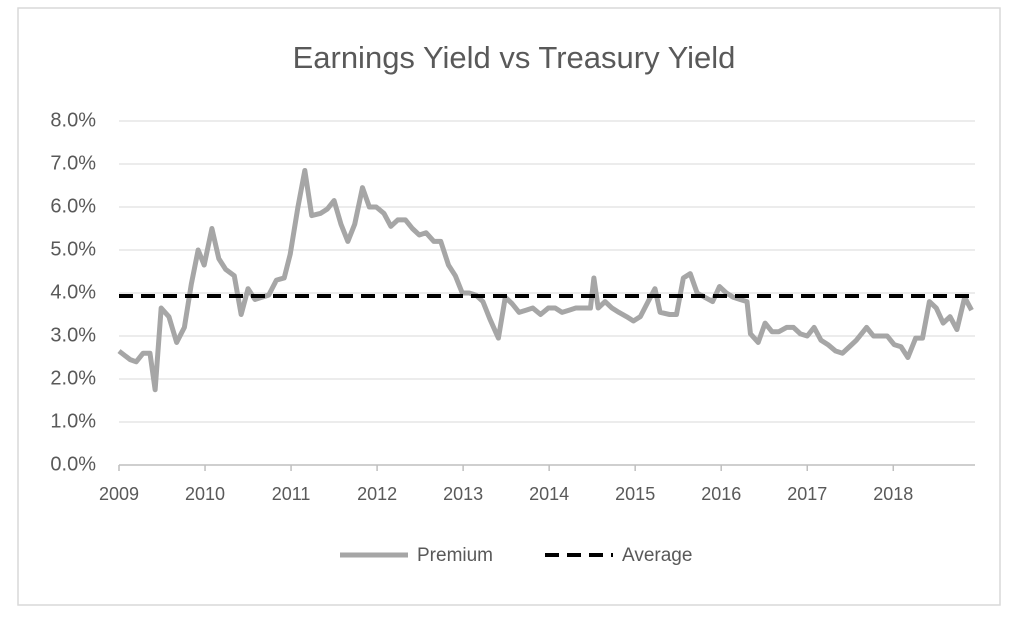 This screenshot has width=1024, height=619. I want to click on x-tick-label: 2013, so click(463, 494).